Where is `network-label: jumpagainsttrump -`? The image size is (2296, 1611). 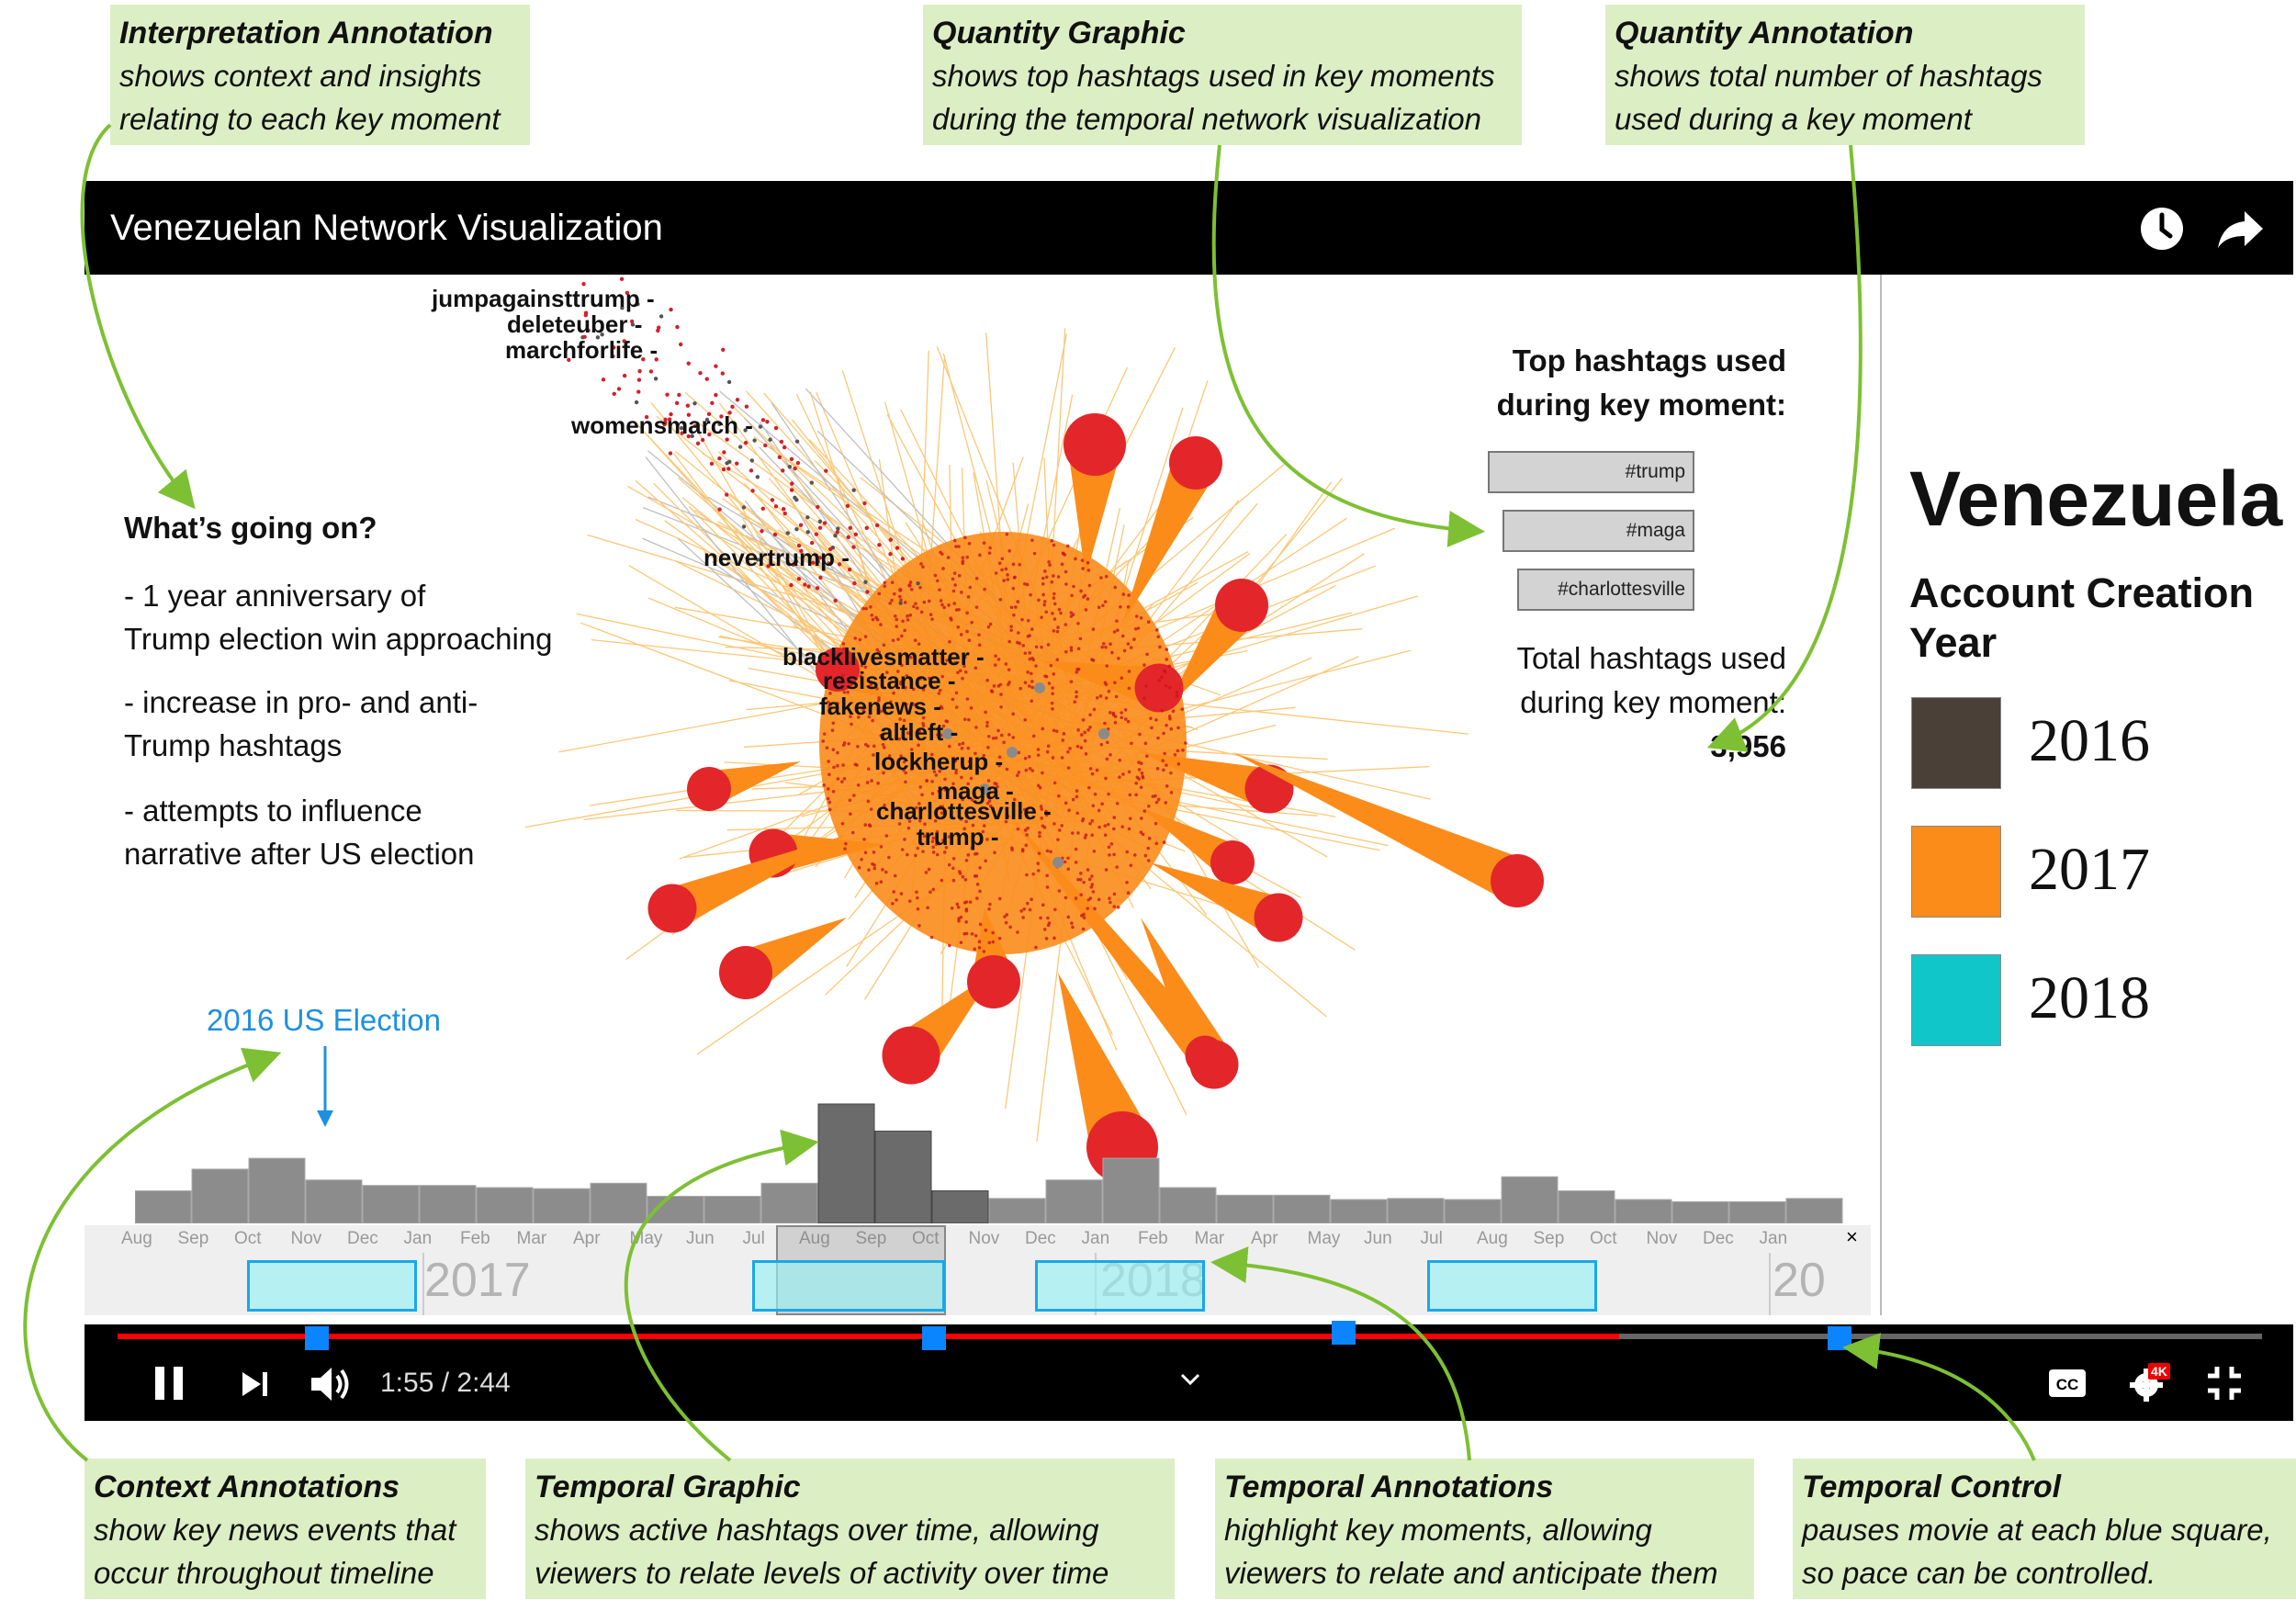
network-label: jumpagainsttrump - is located at coordinates (543, 298).